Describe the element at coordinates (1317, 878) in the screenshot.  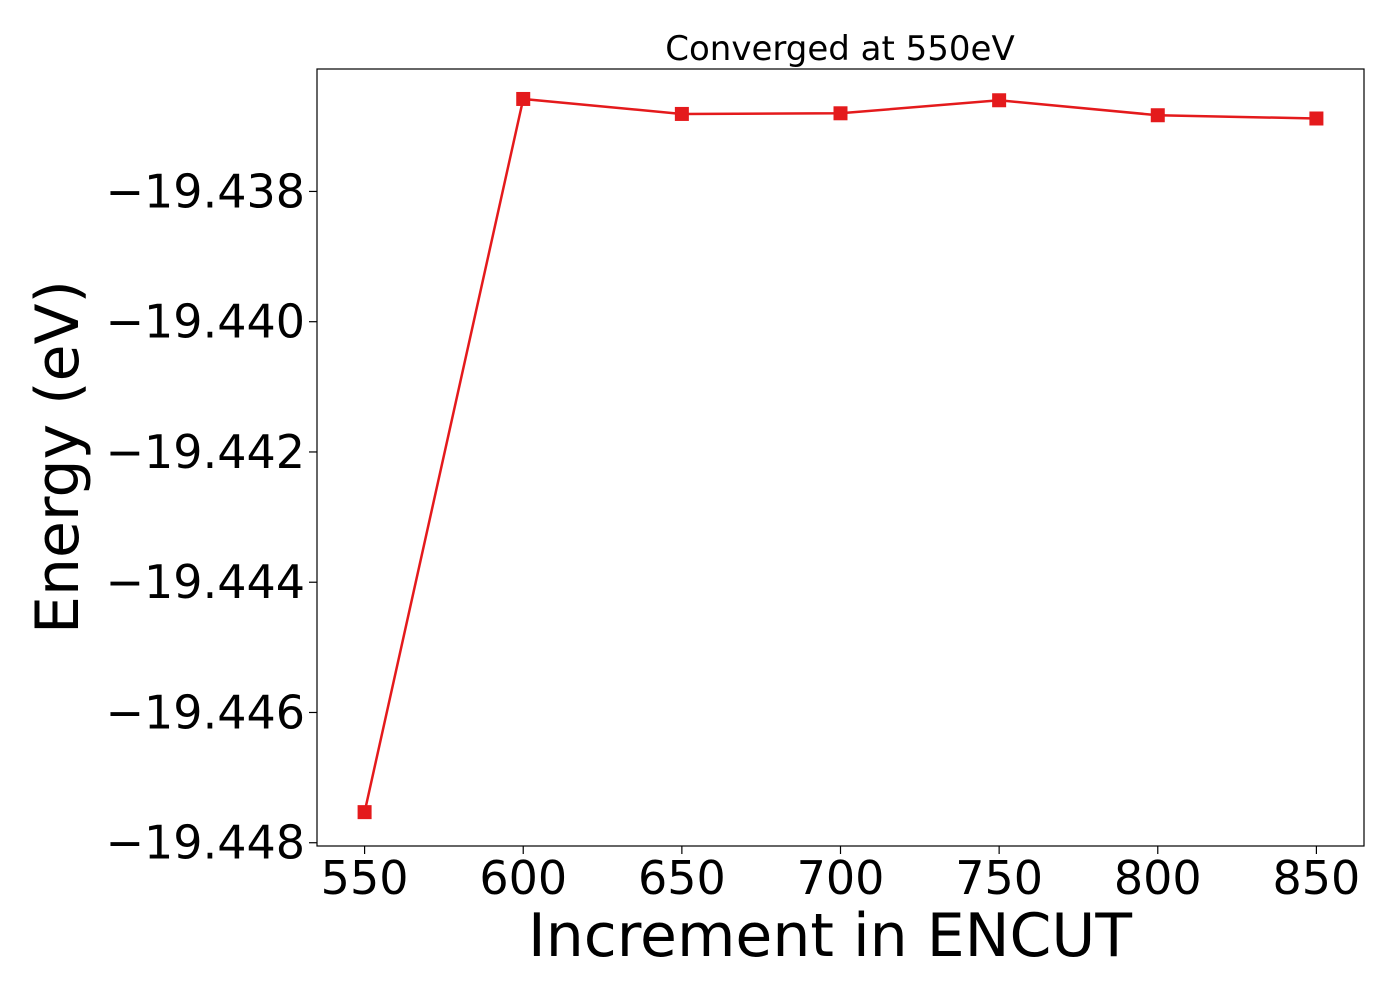
I see `x-tick-label: 850` at that location.